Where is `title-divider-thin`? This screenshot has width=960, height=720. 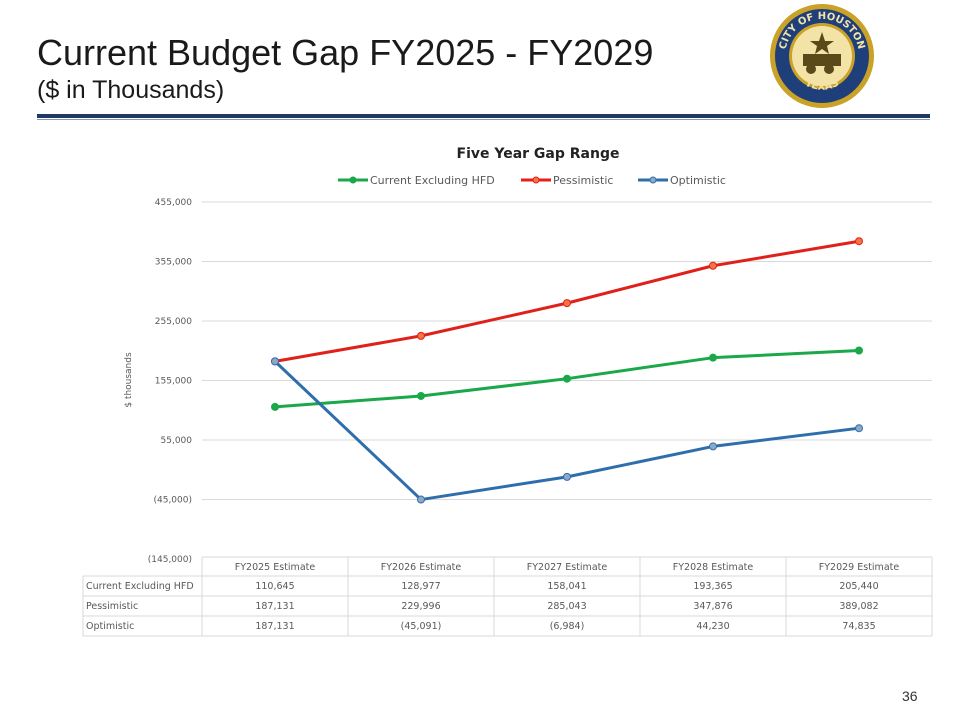 title-divider-thin is located at coordinates (483, 119).